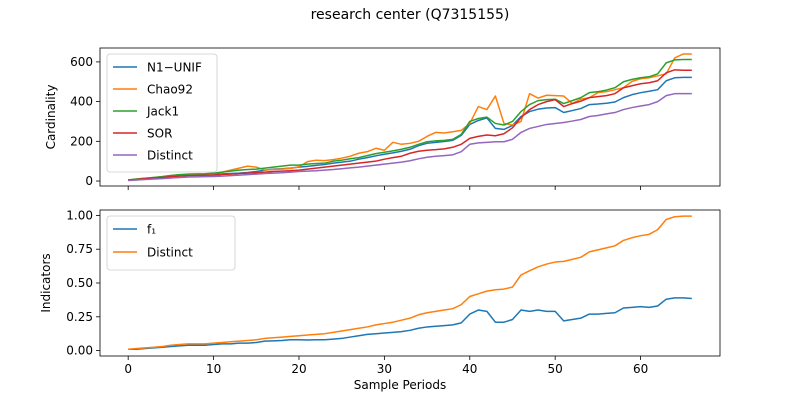 The image size is (800, 400). I want to click on y-tick-label-0-2: 400, so click(81, 102).